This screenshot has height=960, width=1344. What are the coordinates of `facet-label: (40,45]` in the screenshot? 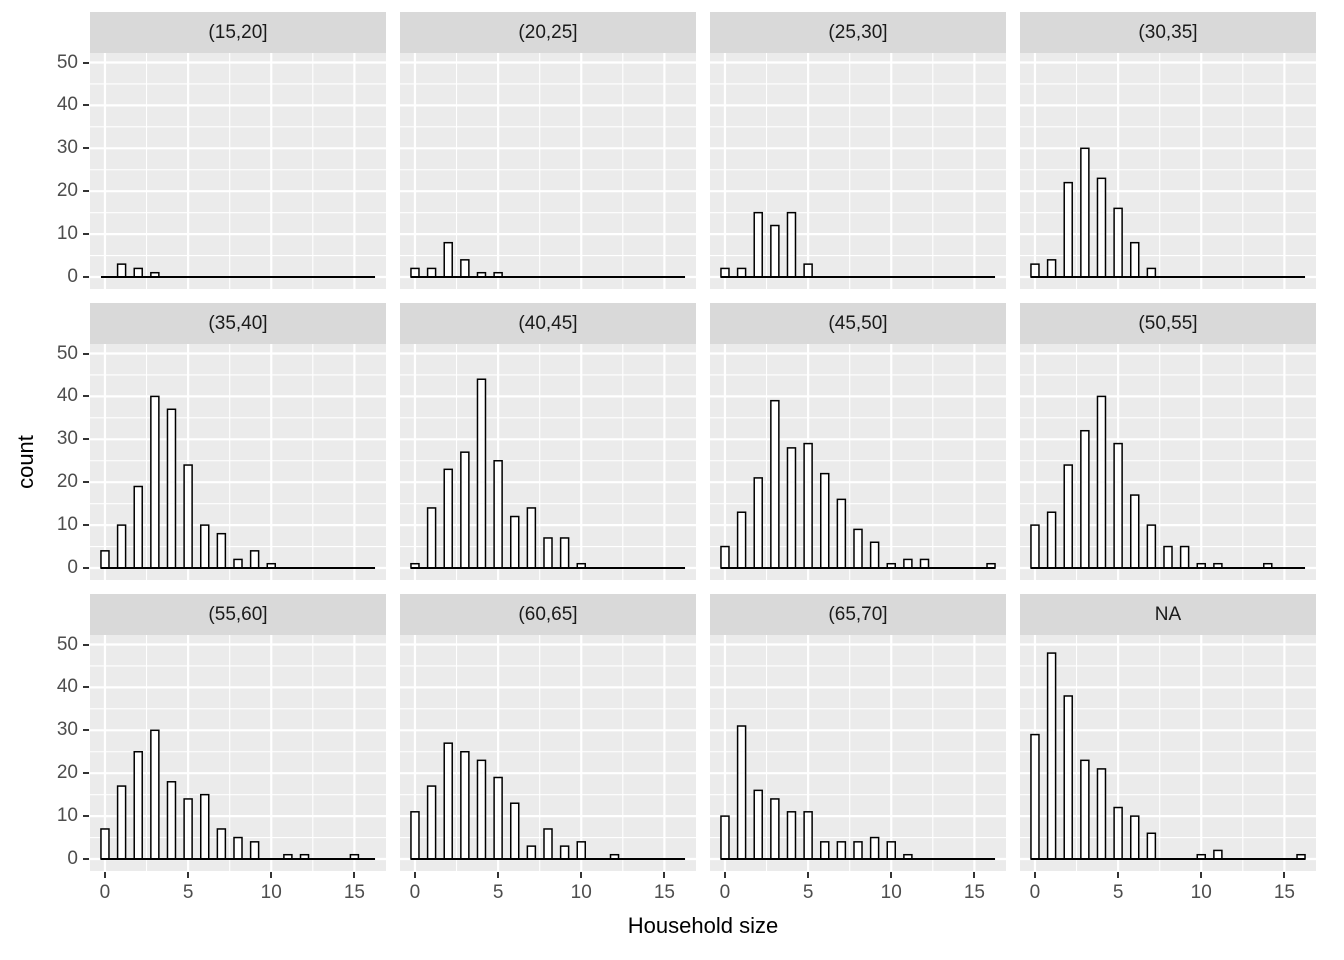 It's located at (548, 323).